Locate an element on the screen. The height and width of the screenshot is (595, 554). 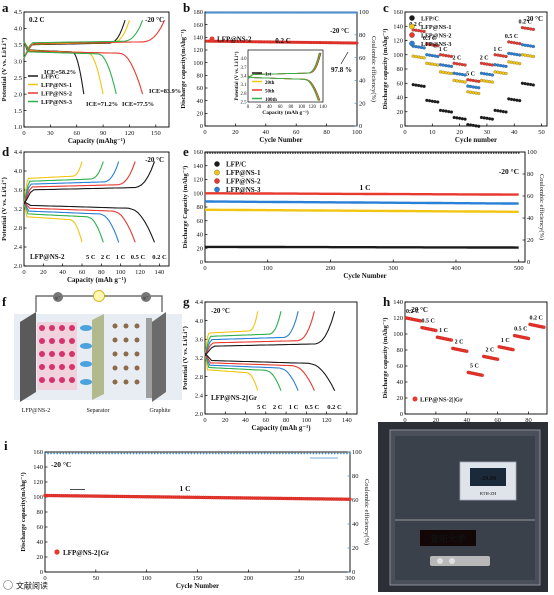
x-tick-label: 30 is located at coordinates (487, 132).